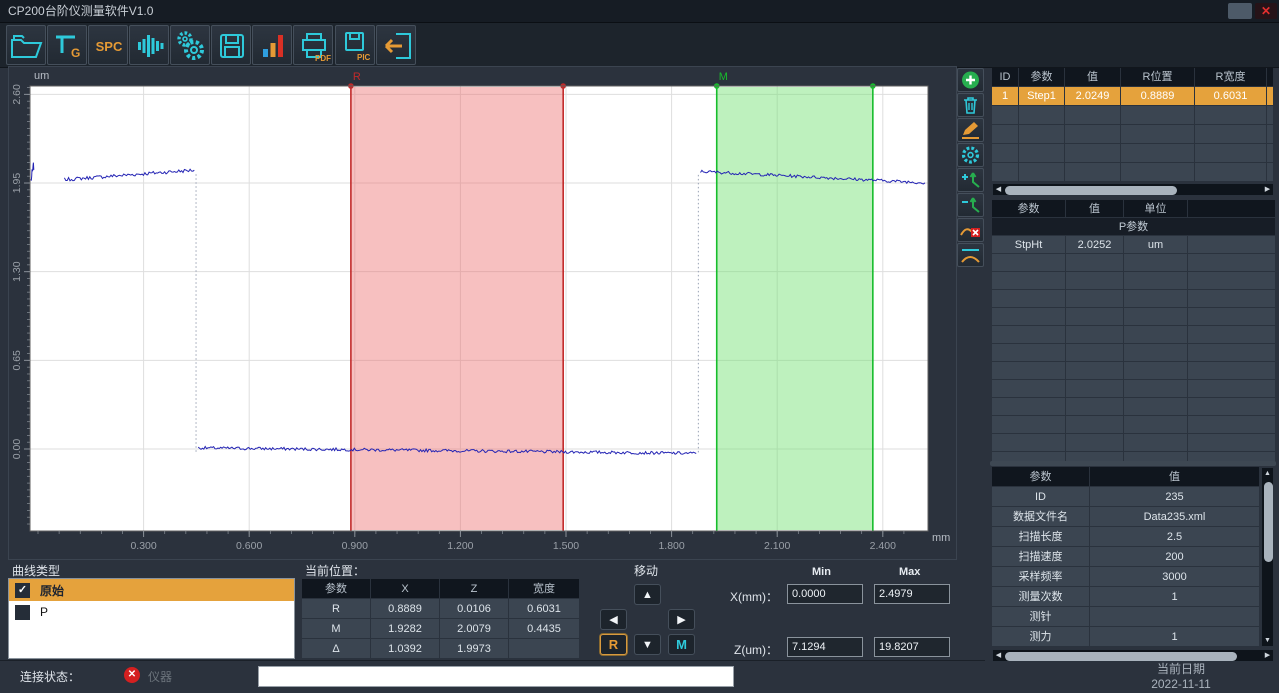 Image resolution: width=1279 pixels, height=693 pixels. Describe the element at coordinates (396, 45) in the screenshot. I see `exit-button` at that location.